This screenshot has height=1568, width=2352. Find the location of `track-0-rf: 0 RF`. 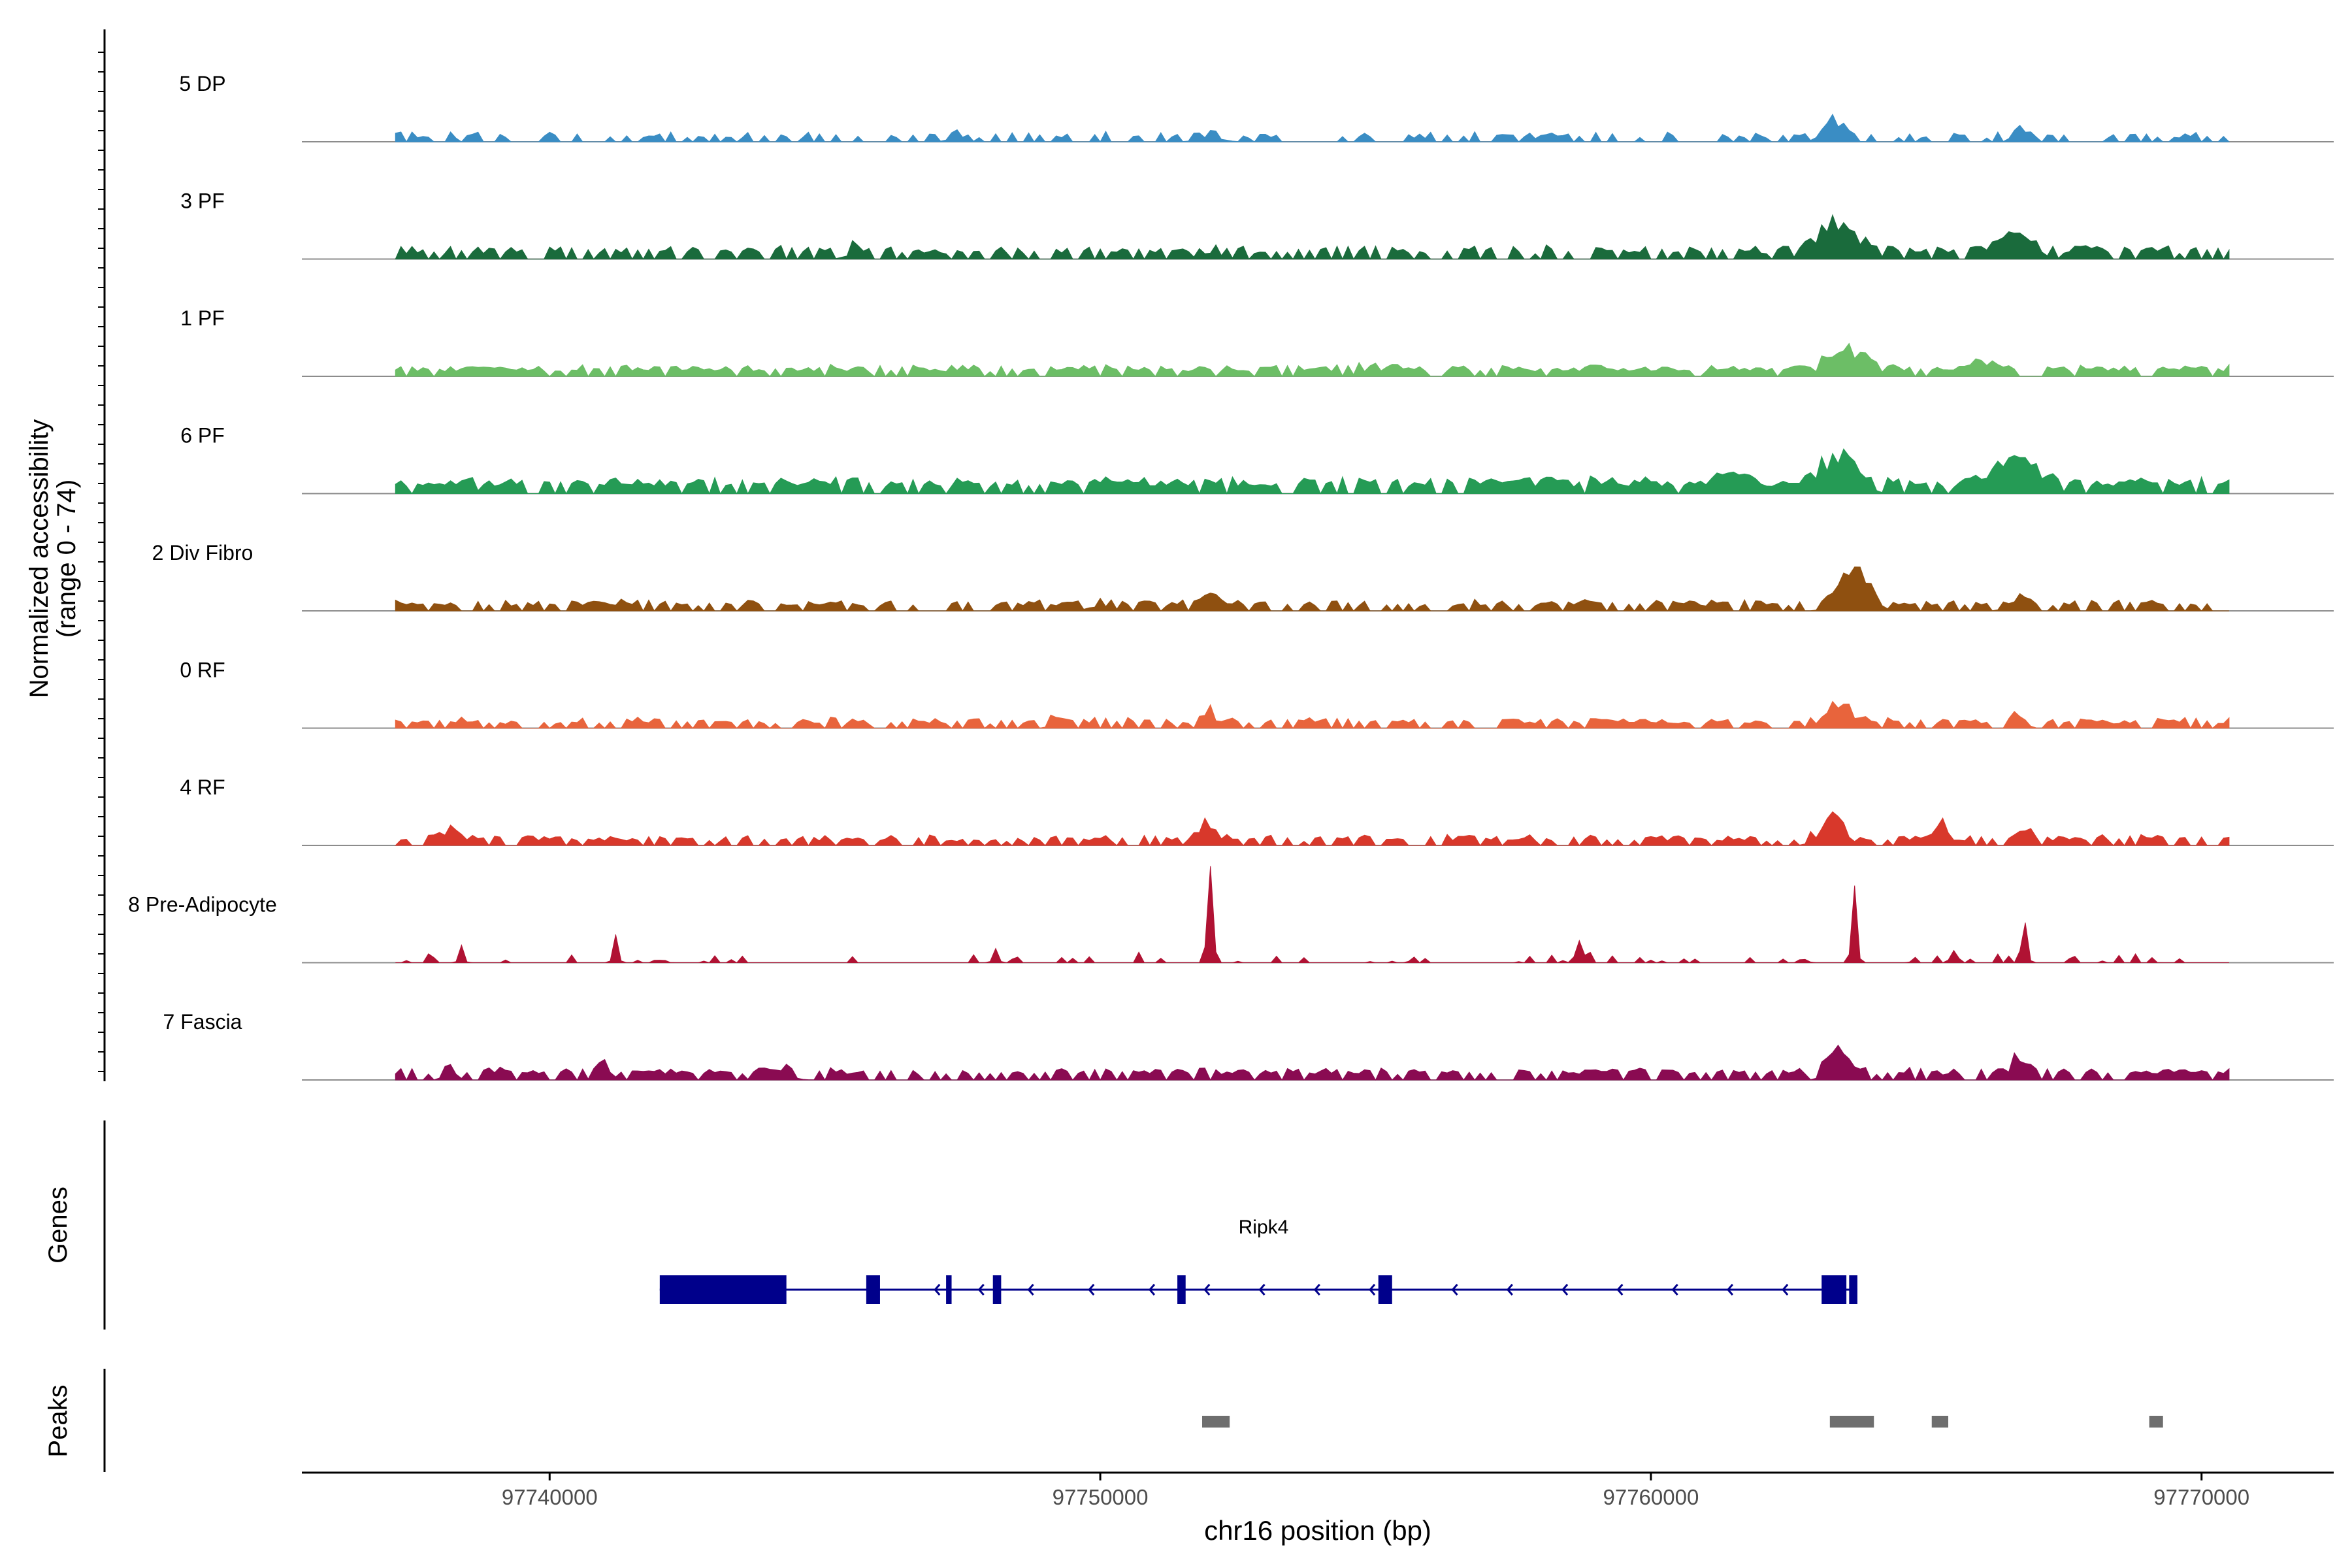

track-0-rf: 0 RF is located at coordinates (1257, 694).